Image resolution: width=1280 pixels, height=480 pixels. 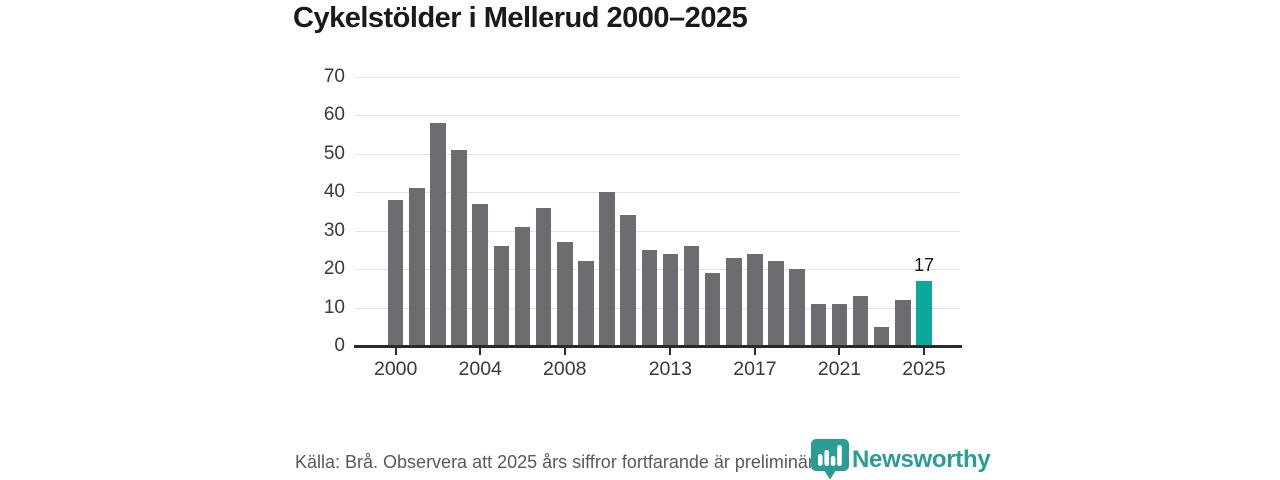 I want to click on bar-2000, so click(x=395, y=272).